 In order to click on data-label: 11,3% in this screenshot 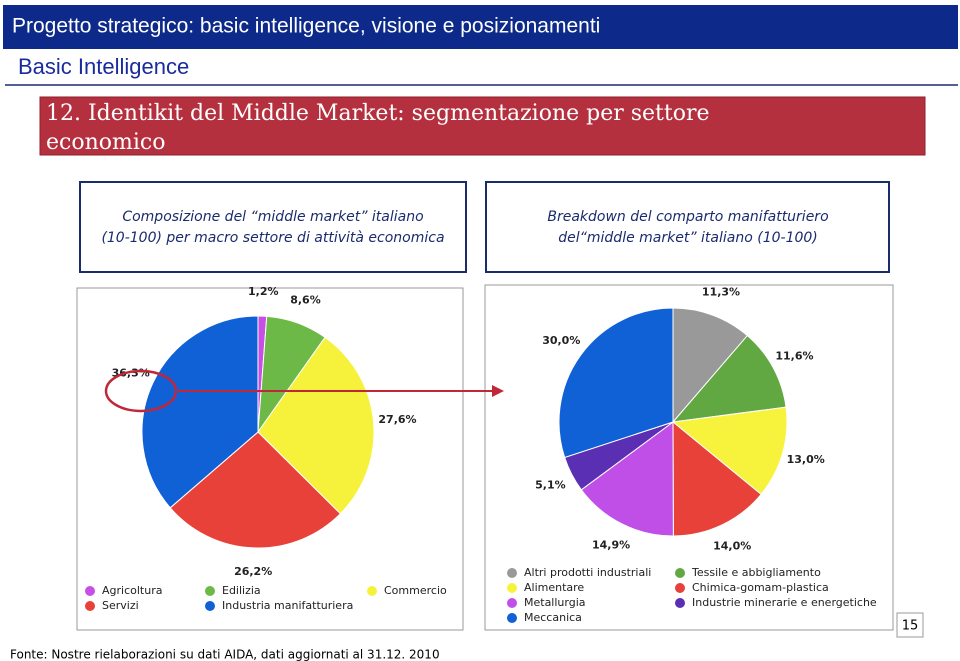, I will do `click(721, 292)`.